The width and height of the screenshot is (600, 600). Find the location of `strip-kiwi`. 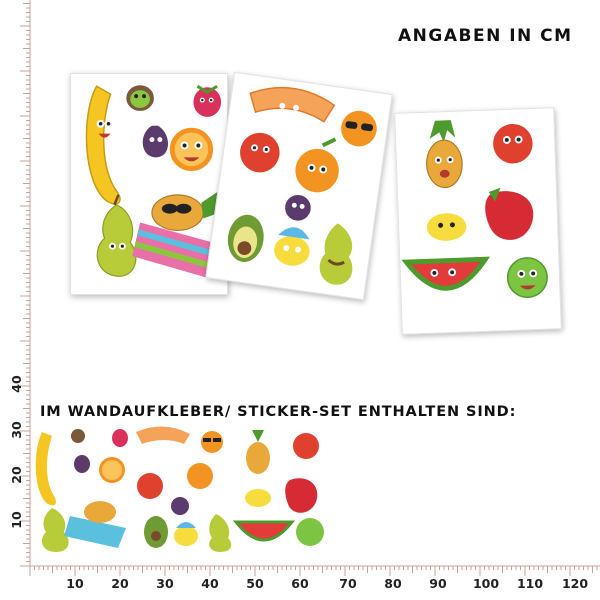

strip-kiwi is located at coordinates (78, 436).